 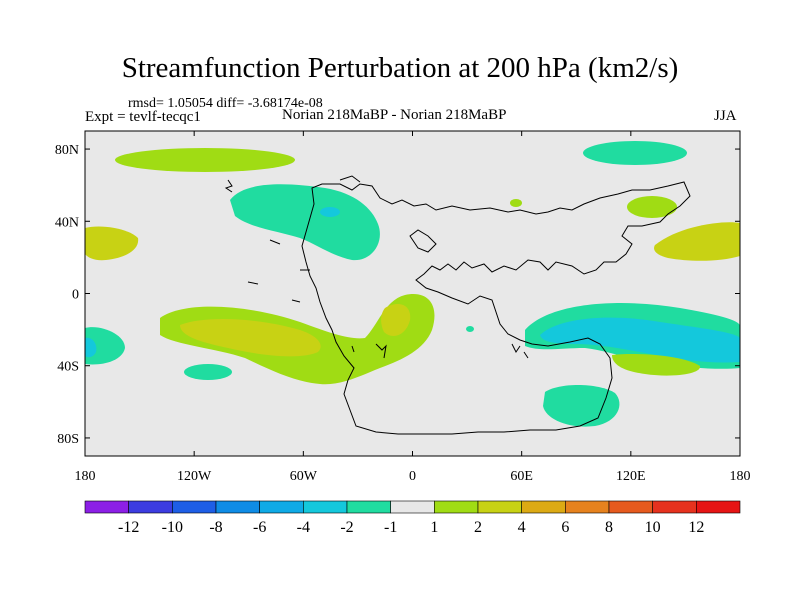 What do you see at coordinates (696, 527) in the screenshot?
I see `colorbar-label: 12` at bounding box center [696, 527].